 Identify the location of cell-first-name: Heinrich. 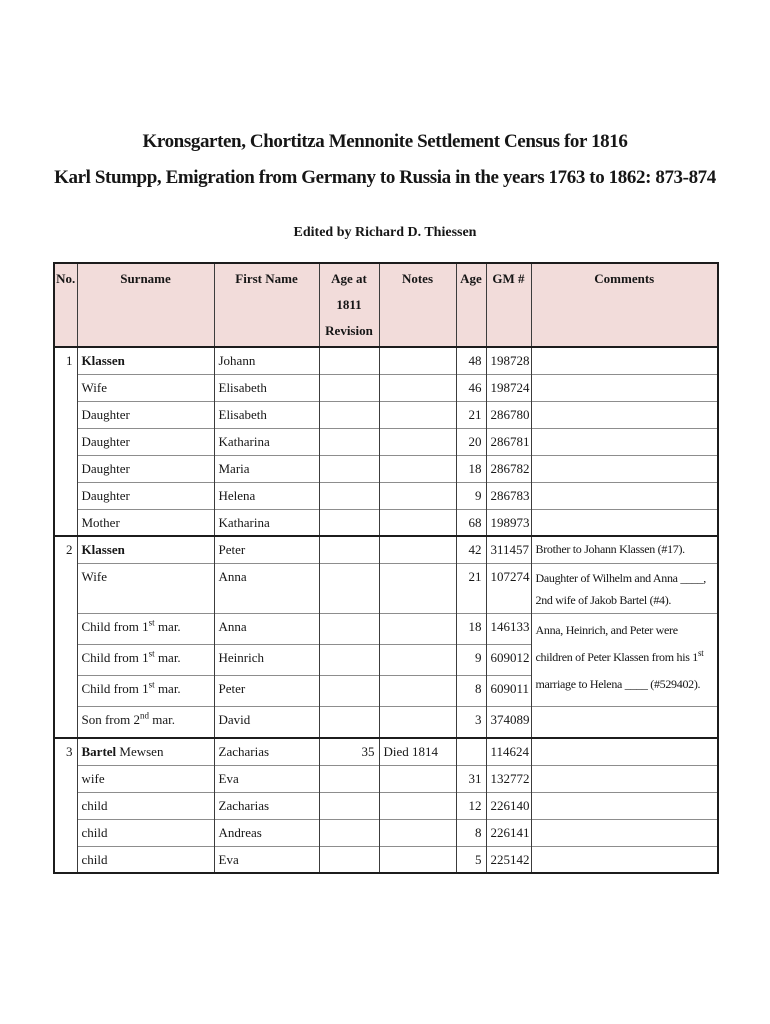
(266, 659).